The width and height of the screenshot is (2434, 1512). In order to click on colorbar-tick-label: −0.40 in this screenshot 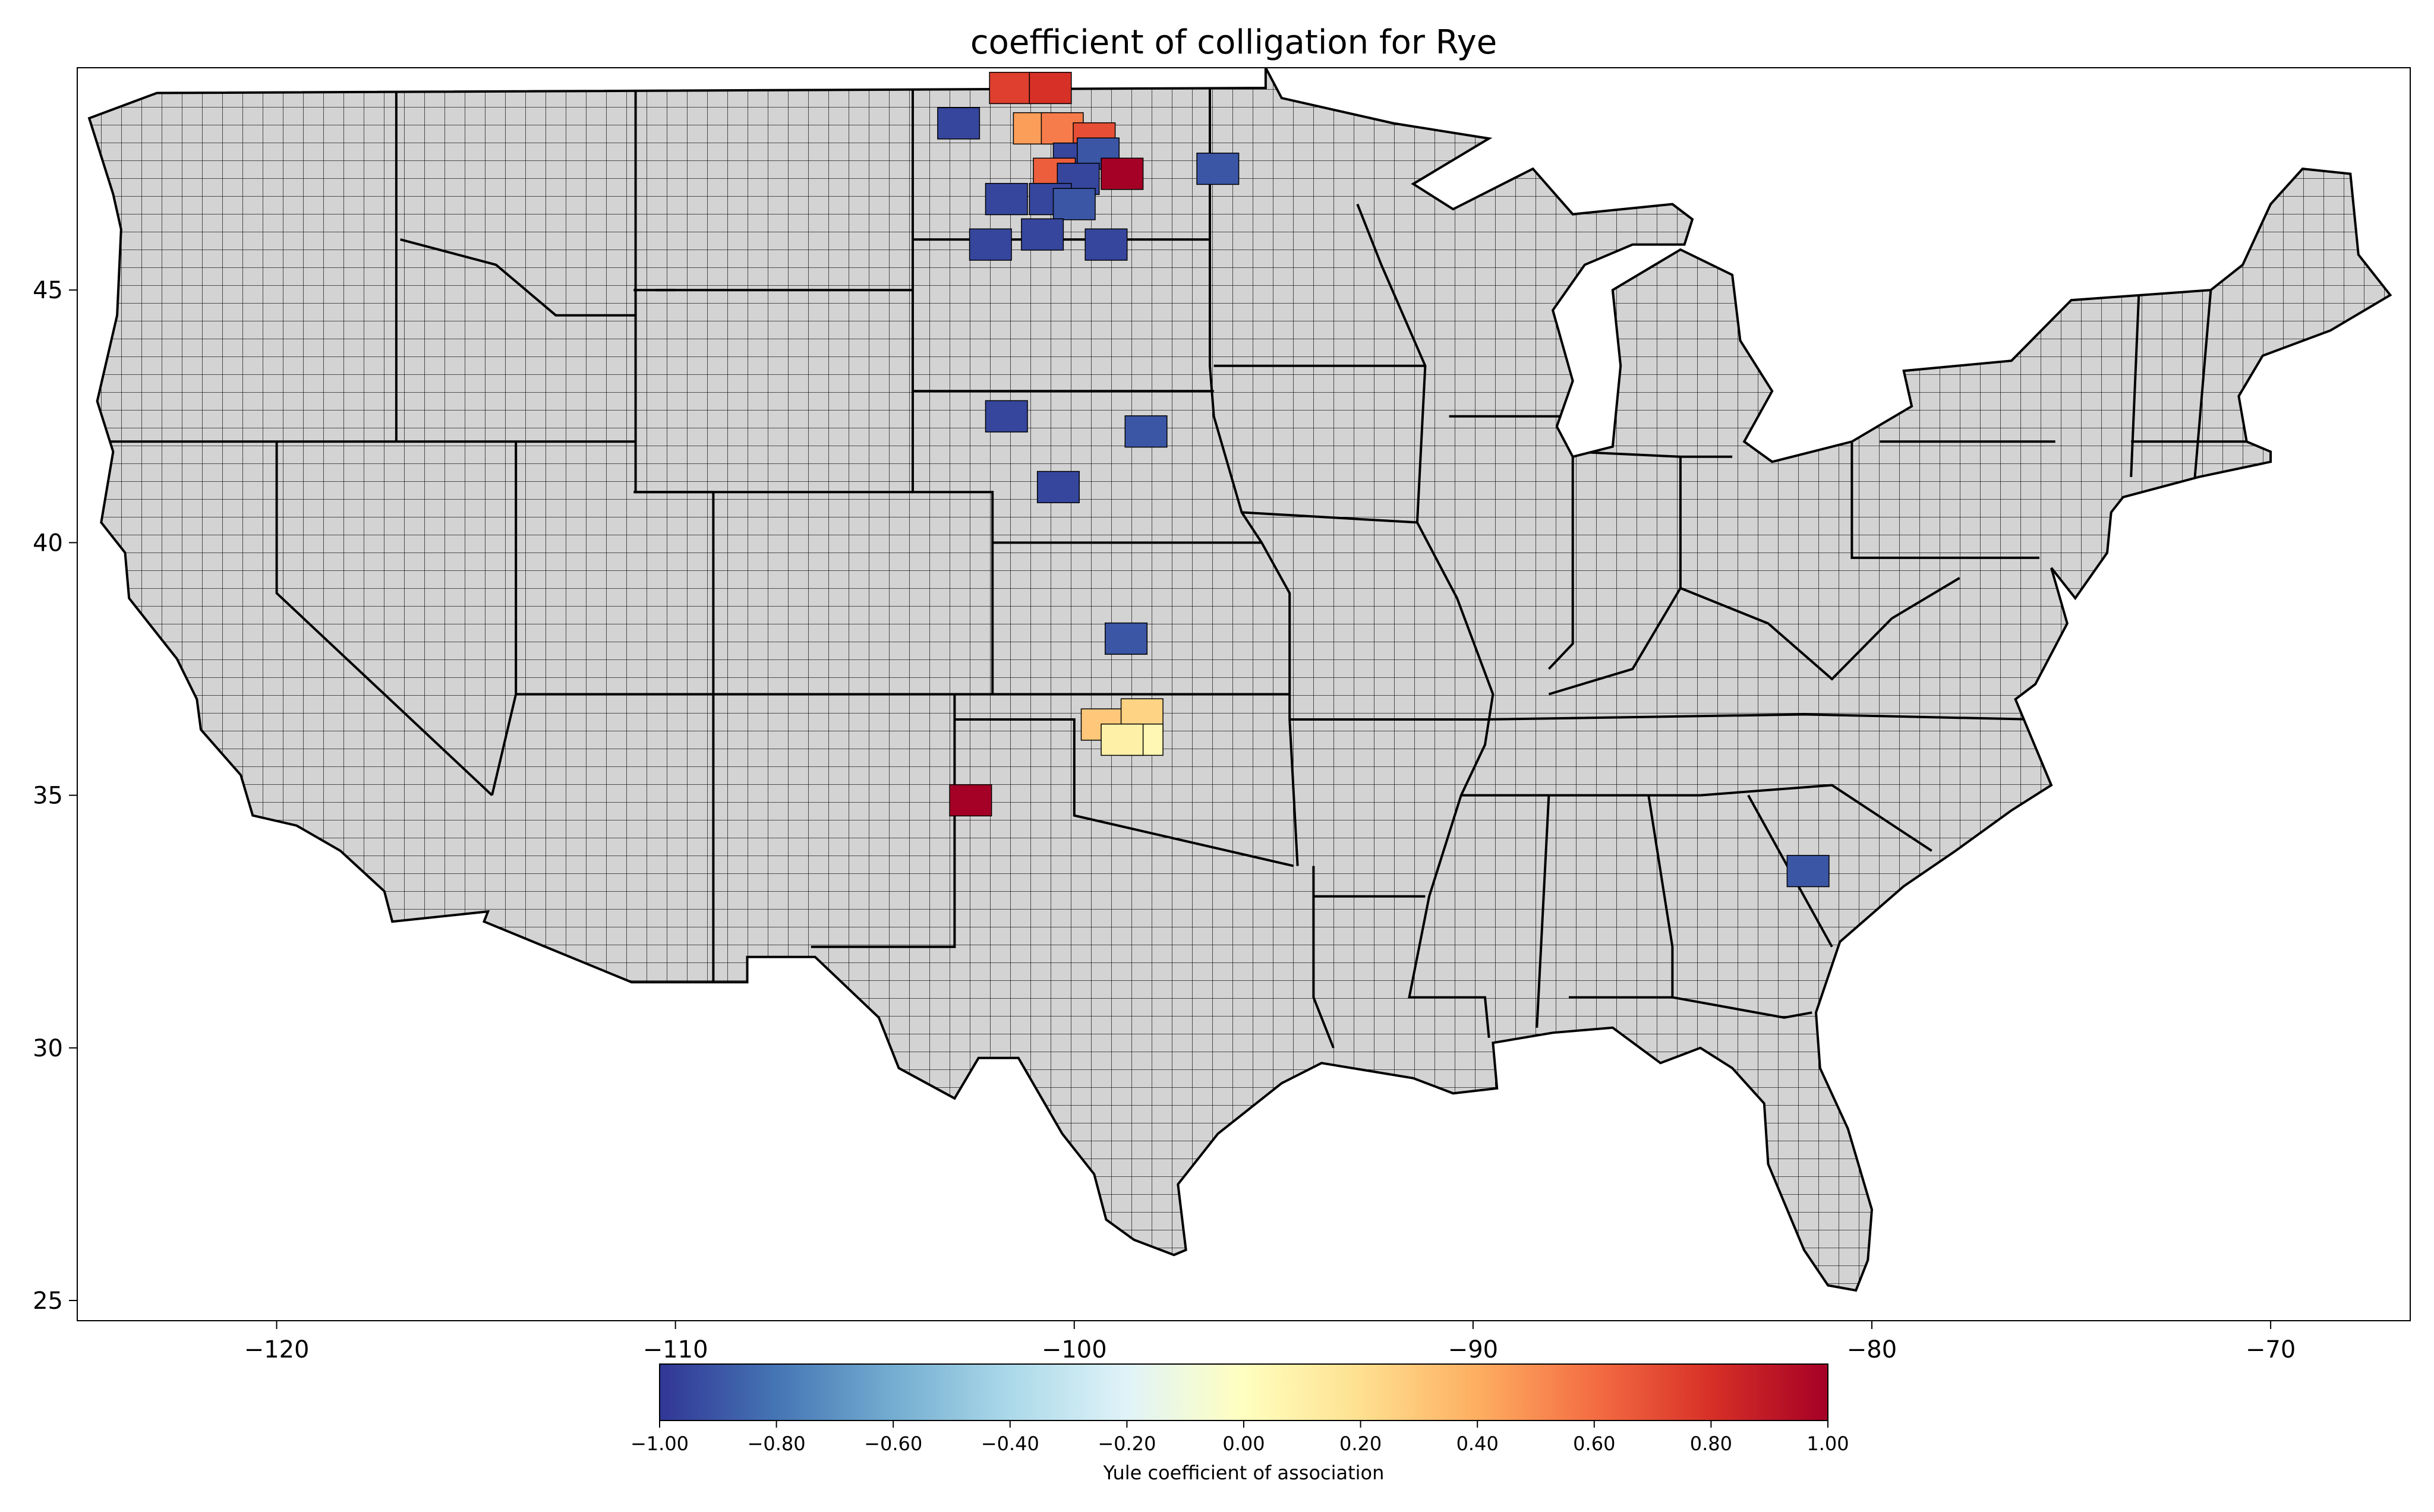, I will do `click(1010, 1443)`.